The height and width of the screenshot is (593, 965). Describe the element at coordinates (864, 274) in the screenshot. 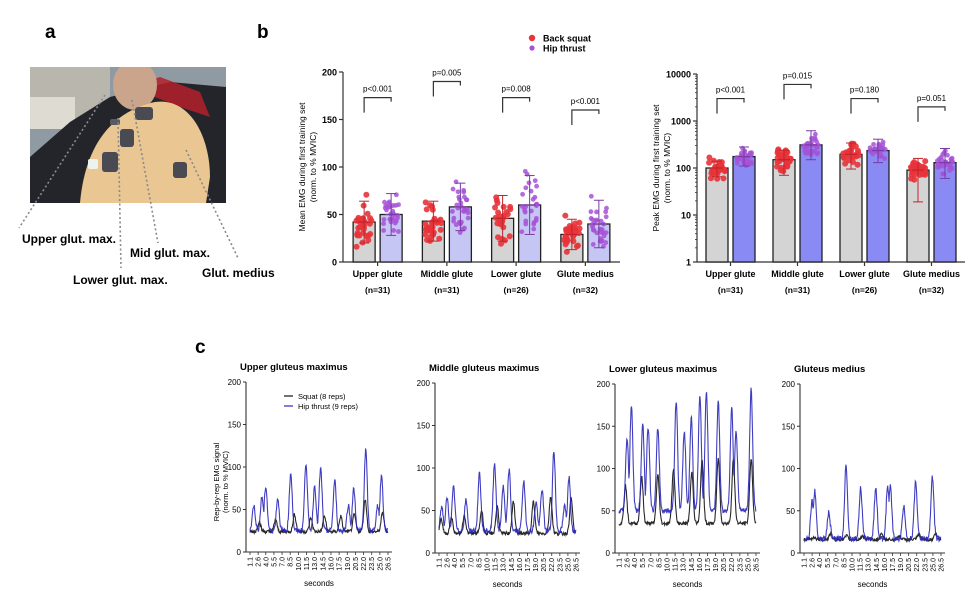

I see `category-label: Lower glute` at that location.